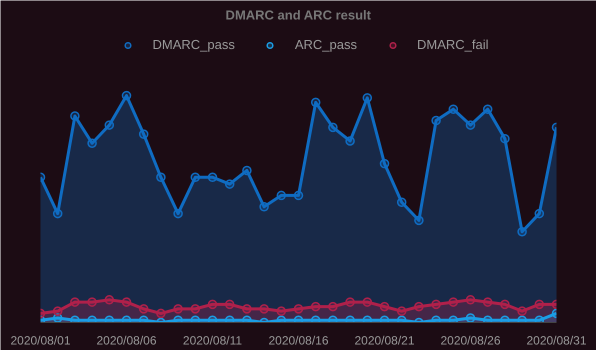  I want to click on legend-label: ARC_pass, so click(325, 44).